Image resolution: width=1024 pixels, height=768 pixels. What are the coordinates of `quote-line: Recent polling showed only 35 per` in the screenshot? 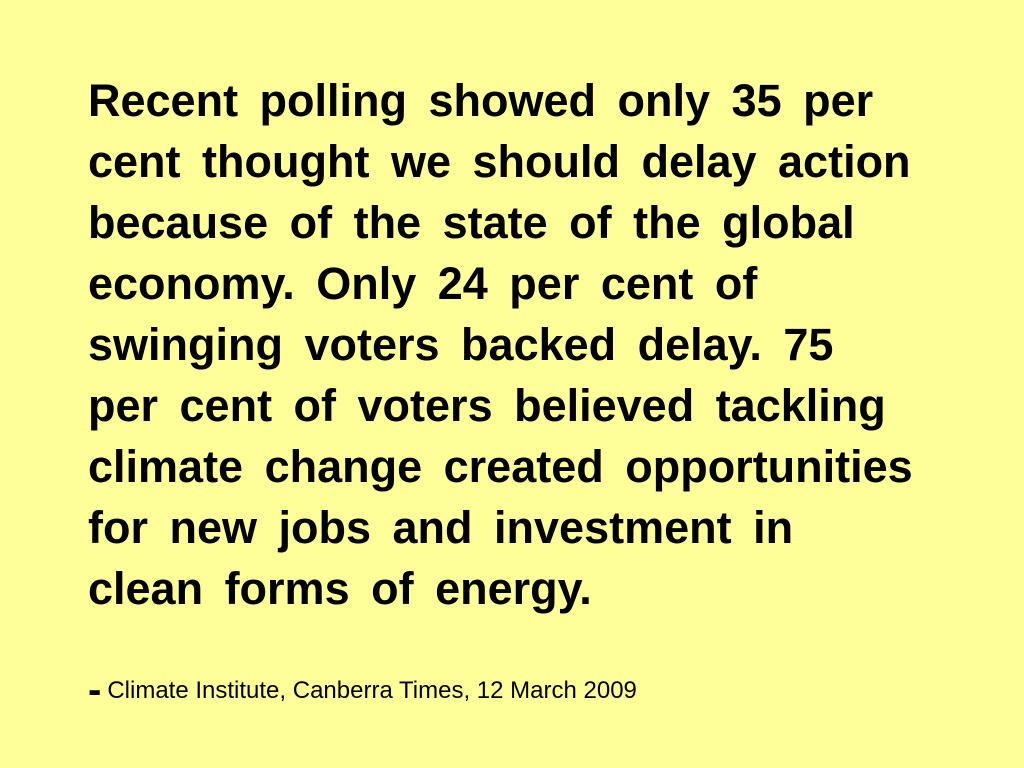 It's located at (481, 100).